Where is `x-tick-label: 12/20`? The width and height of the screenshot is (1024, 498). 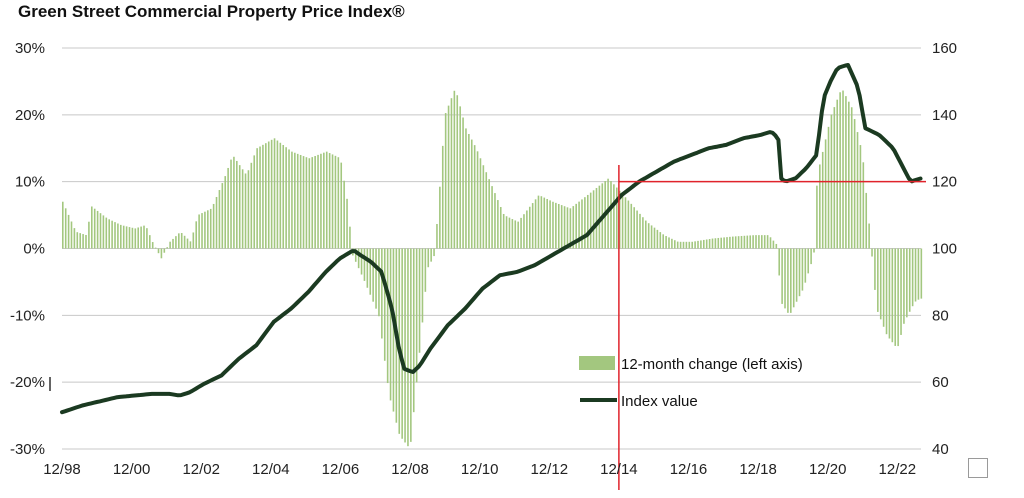
x-tick-label: 12/20 is located at coordinates (828, 469).